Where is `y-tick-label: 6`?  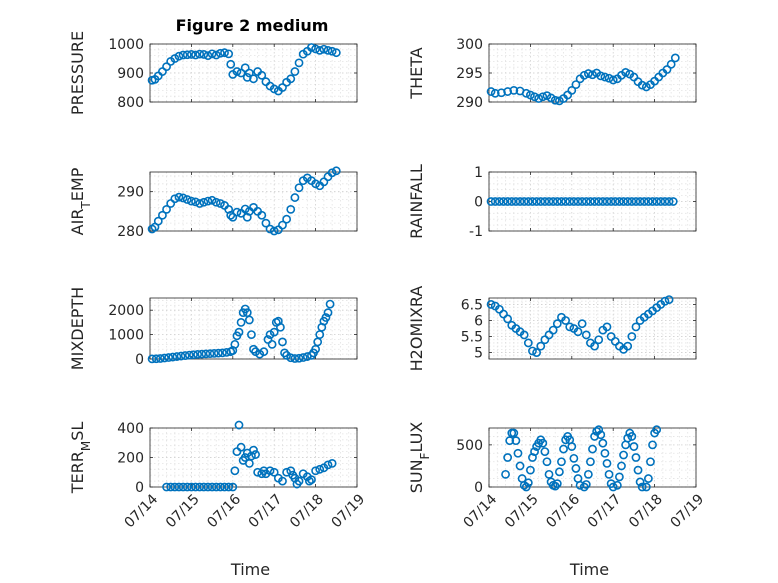 y-tick-label: 6 is located at coordinates (478, 321).